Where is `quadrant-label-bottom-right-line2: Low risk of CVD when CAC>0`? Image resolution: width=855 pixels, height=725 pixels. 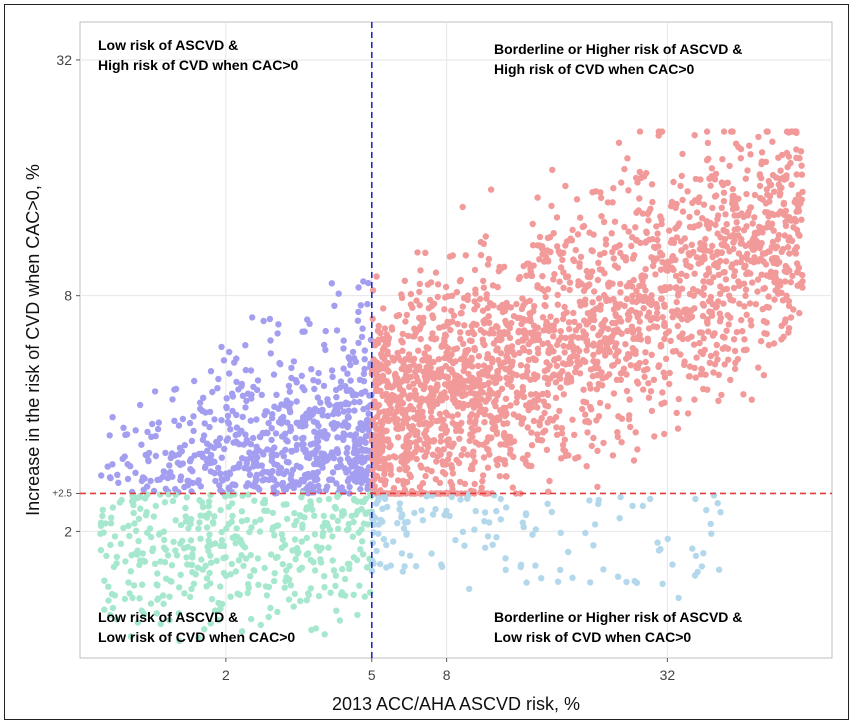 quadrant-label-bottom-right-line2: Low risk of CVD when CAC>0 is located at coordinates (592, 637).